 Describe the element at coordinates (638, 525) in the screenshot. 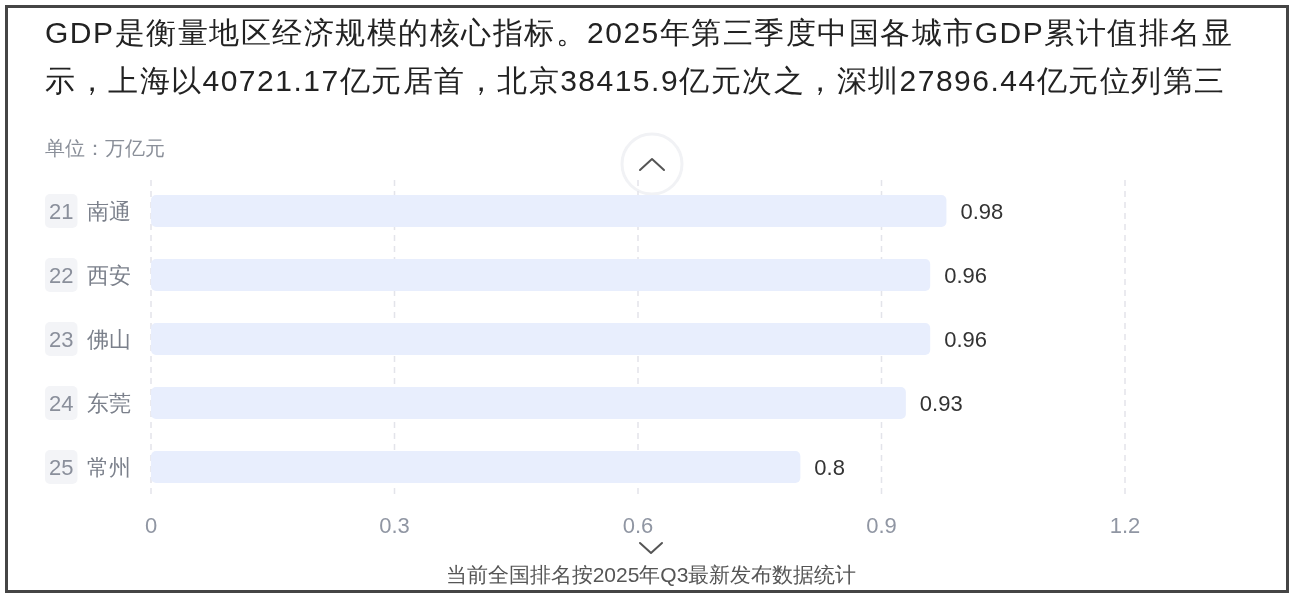

I see `x-tick-label: 0.6` at that location.